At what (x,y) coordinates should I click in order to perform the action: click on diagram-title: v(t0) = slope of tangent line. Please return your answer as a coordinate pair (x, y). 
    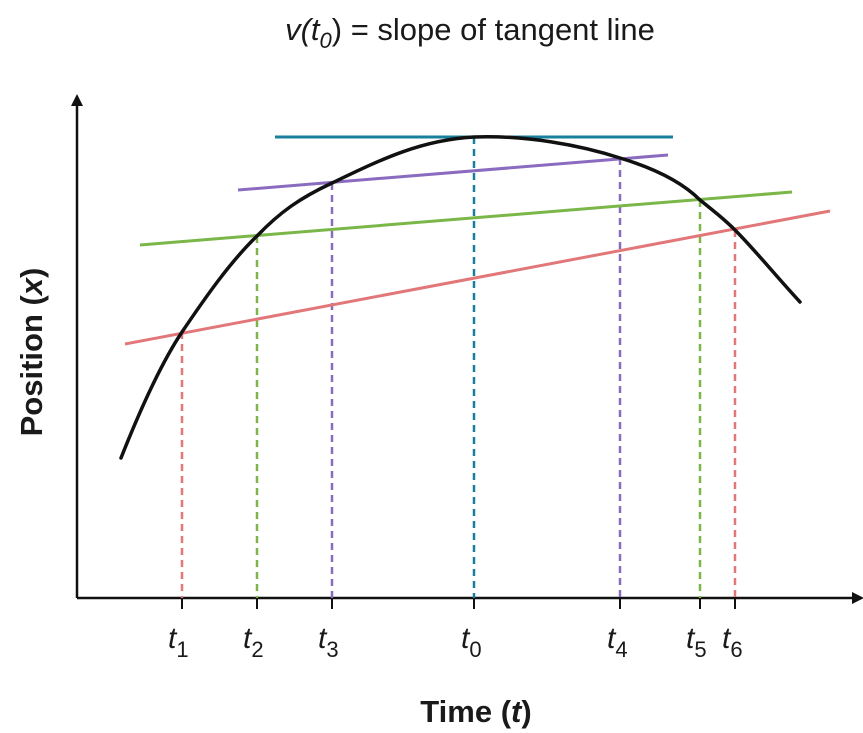
    Looking at the image, I should click on (470, 32).